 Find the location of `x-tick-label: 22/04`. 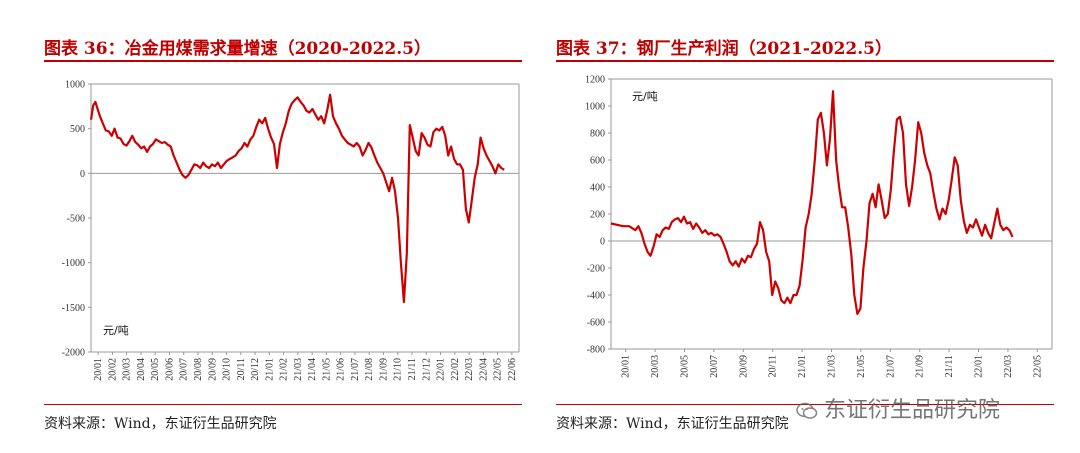

x-tick-label: 22/04 is located at coordinates (483, 369).